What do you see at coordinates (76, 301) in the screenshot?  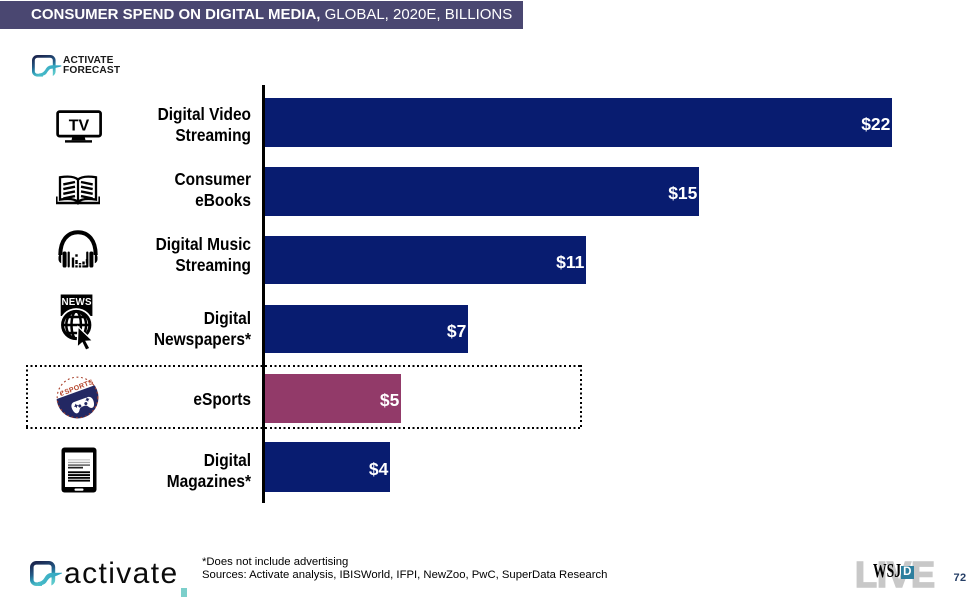 I see `svg-text: NEWS` at bounding box center [76, 301].